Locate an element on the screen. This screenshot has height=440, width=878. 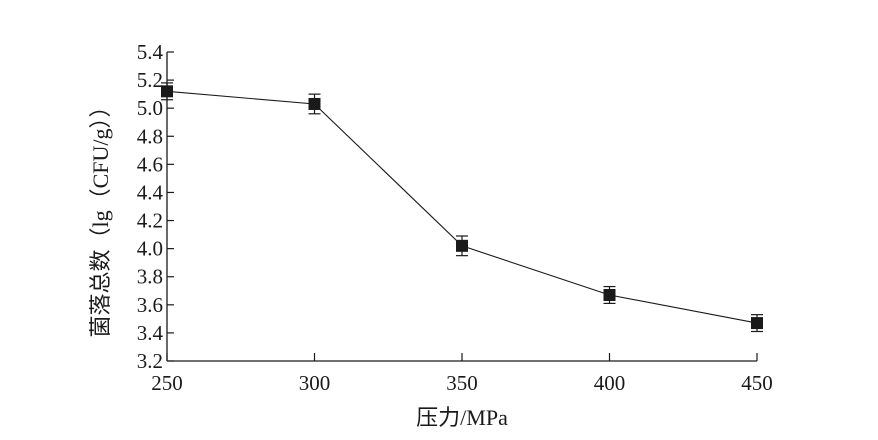
y-tick-label: 5.4 is located at coordinates (150, 52).